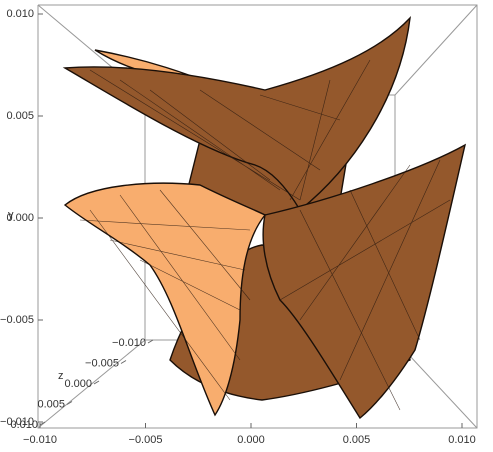 Image resolution: width=493 pixels, height=452 pixels. What do you see at coordinates (251, 440) in the screenshot?
I see `x-tick-label: 0.000` at bounding box center [251, 440].